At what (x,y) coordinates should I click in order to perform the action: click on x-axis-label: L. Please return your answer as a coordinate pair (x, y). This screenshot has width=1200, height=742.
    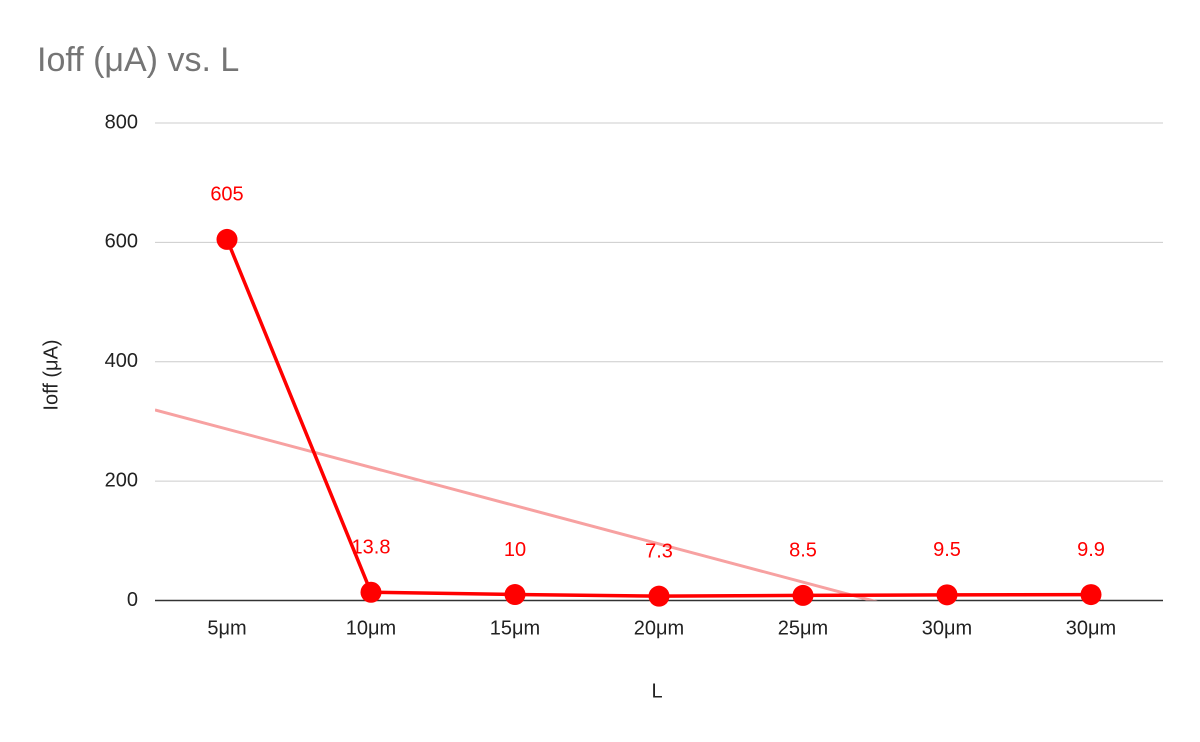
    Looking at the image, I should click on (656, 691).